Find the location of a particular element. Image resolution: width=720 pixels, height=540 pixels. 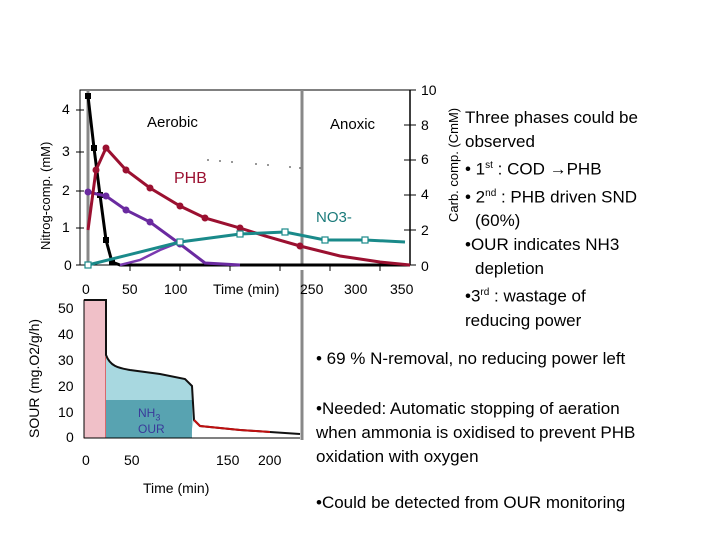

right-tick-10: 10 is located at coordinates (429, 90).